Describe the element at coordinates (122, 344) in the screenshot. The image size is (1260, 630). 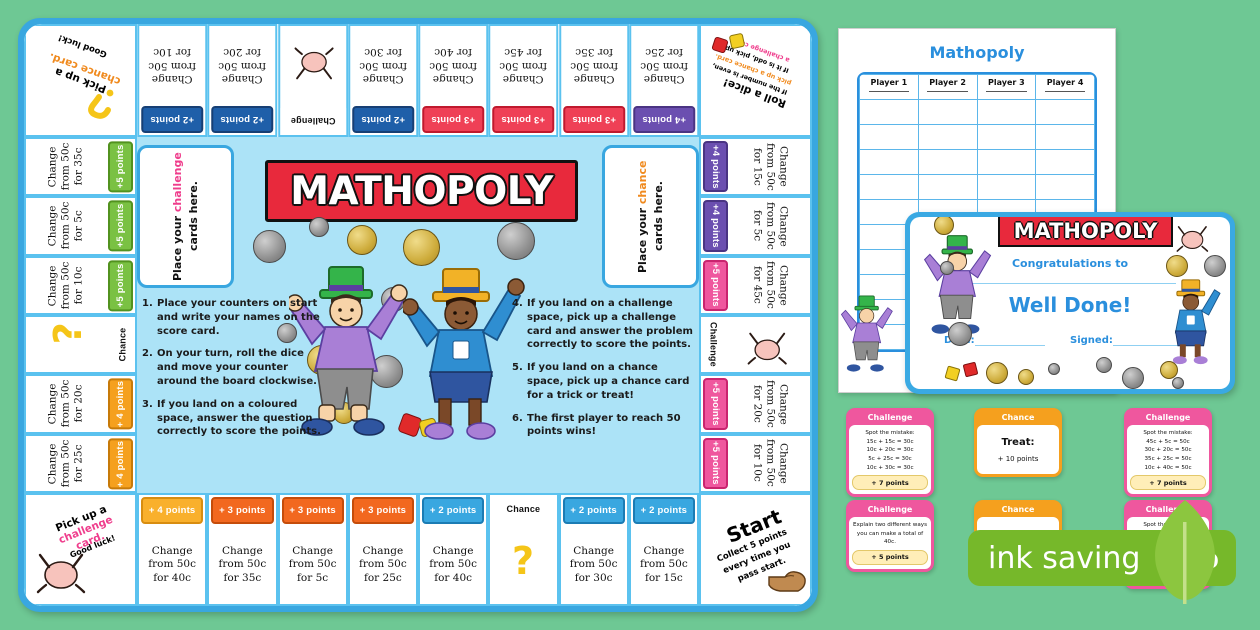
I see `chance-space-label: Chance` at that location.